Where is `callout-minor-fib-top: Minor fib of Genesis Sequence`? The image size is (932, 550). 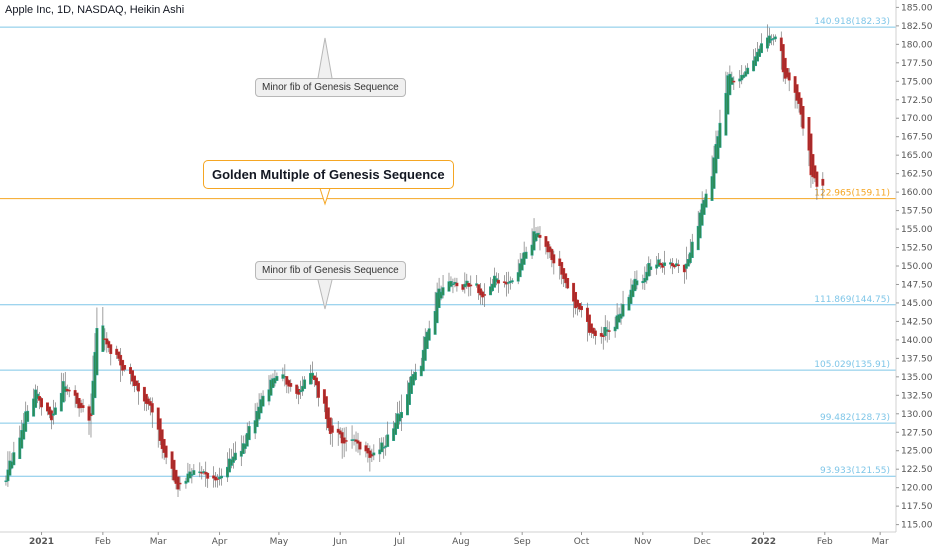 callout-minor-fib-top: Minor fib of Genesis Sequence is located at coordinates (330, 87).